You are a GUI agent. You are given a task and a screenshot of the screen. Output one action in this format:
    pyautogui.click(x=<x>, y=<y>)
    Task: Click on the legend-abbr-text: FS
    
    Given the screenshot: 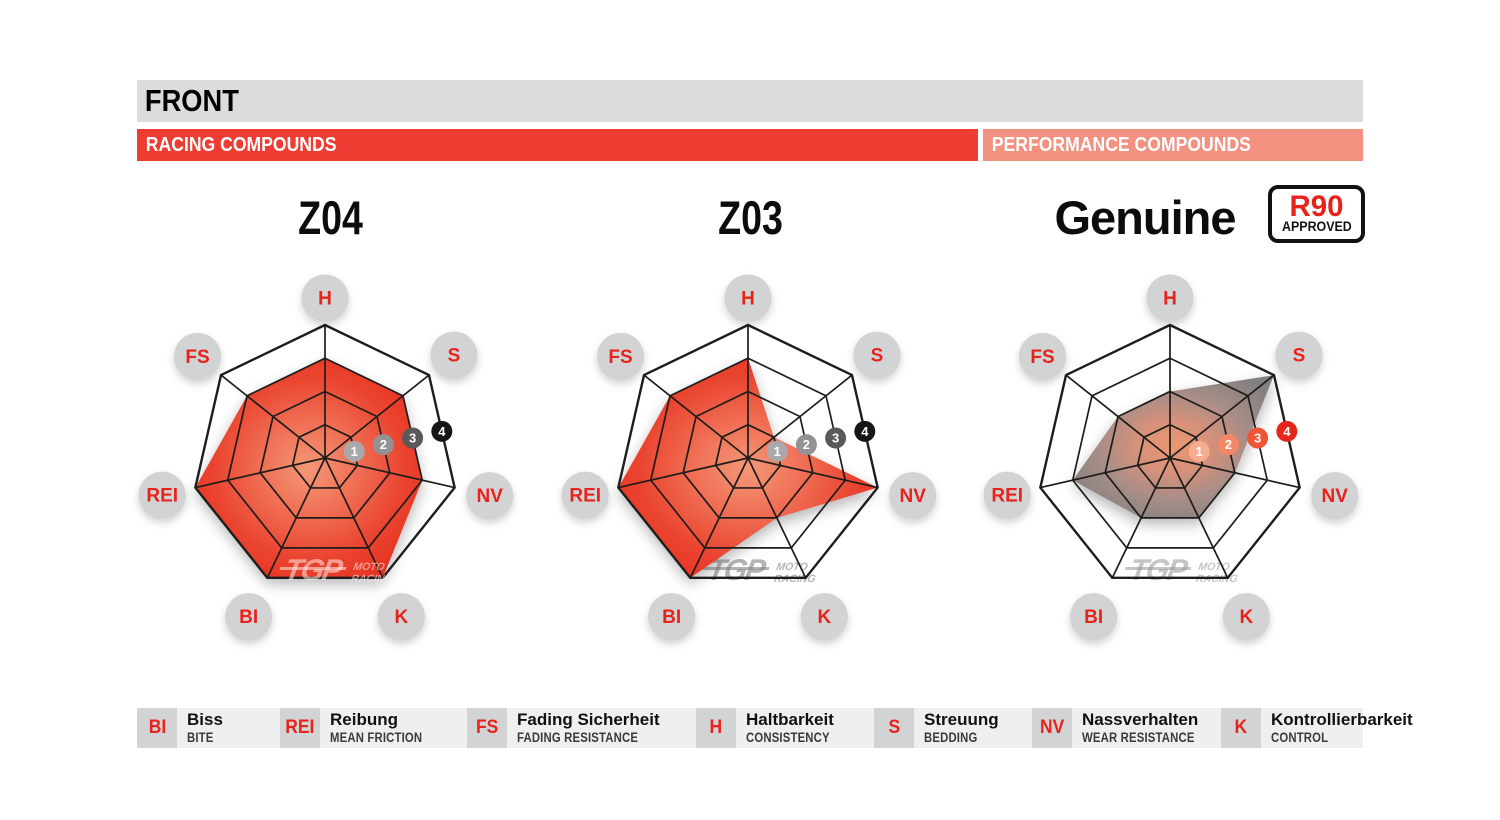 What is the action you would take?
    pyautogui.click(x=487, y=727)
    